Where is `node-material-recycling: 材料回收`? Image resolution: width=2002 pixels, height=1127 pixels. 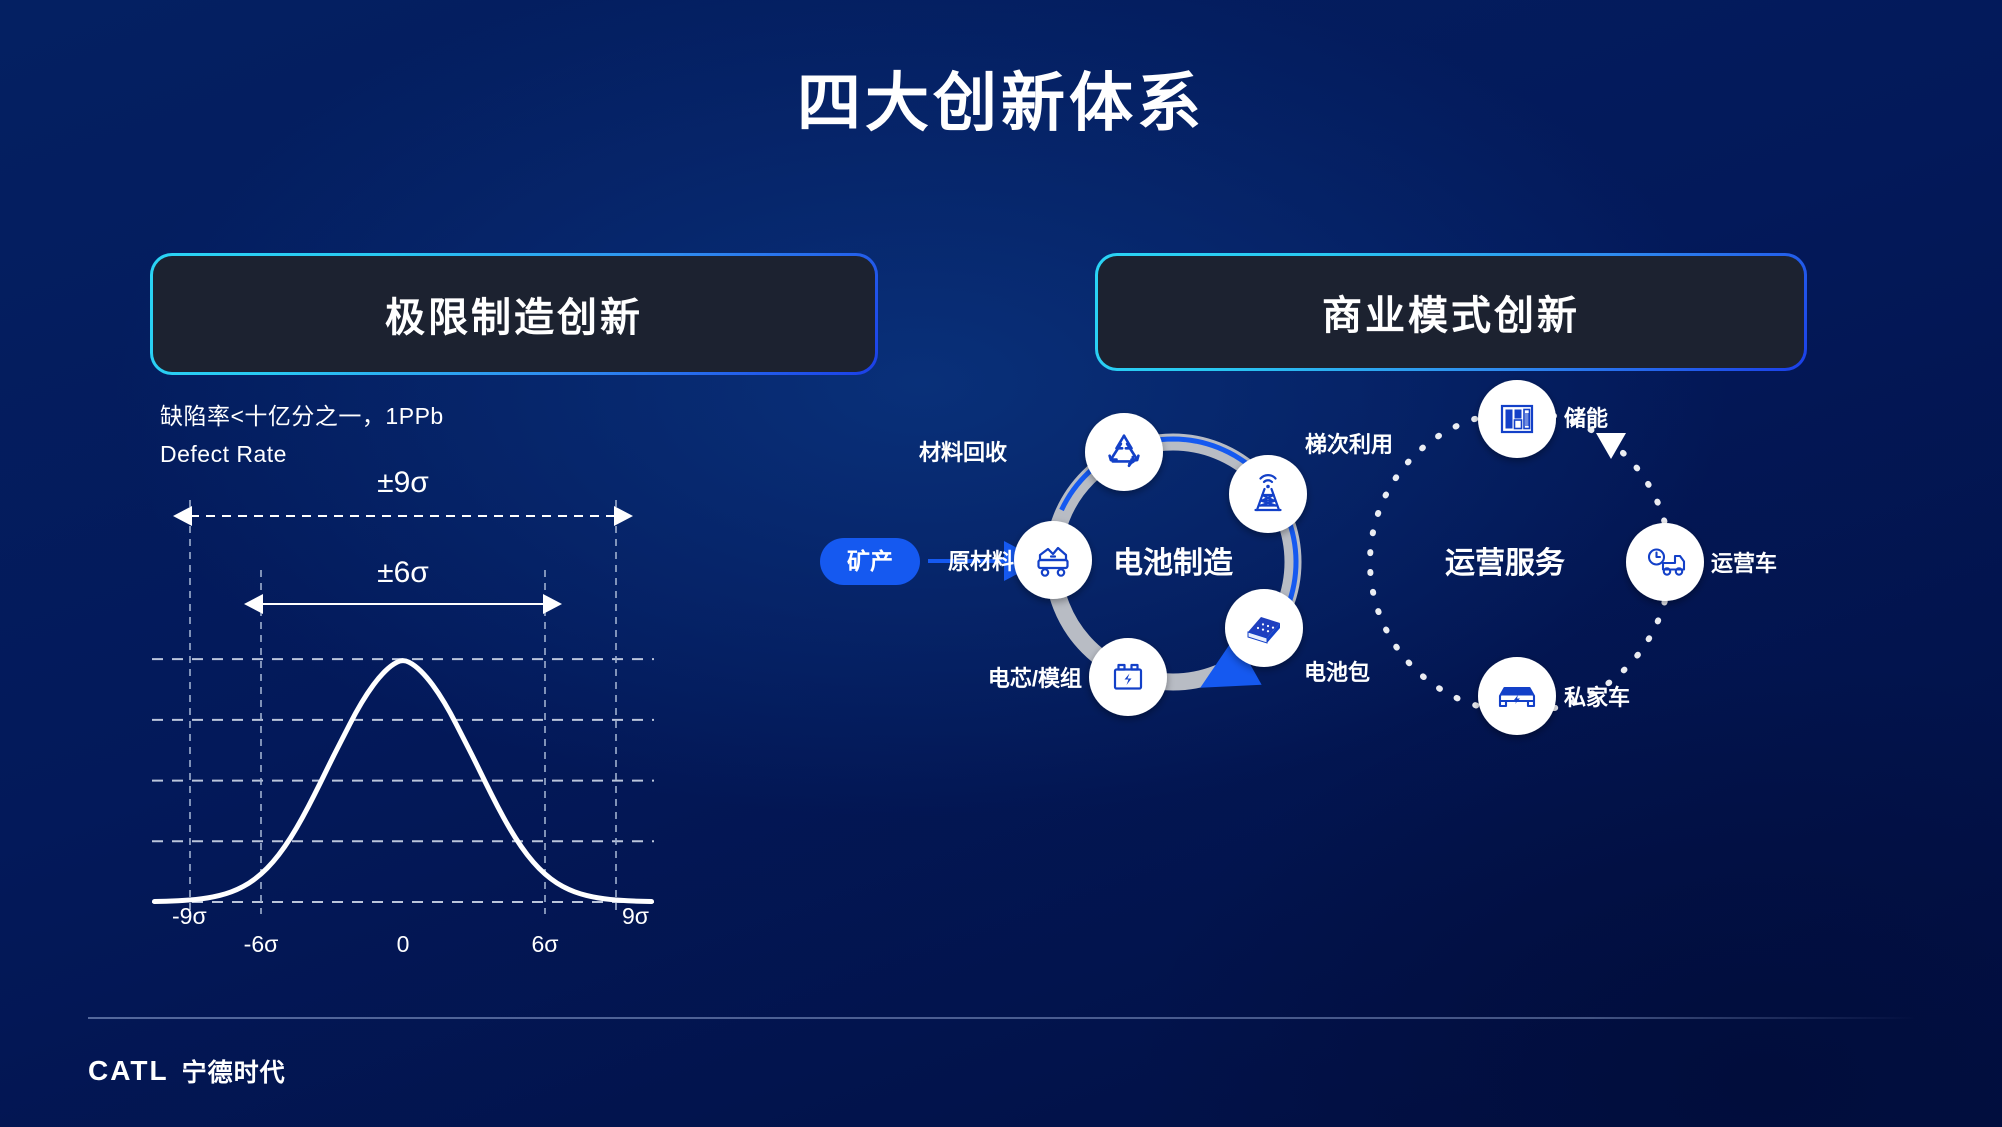
node-material-recycling: 材料回收 is located at coordinates (1041, 452).